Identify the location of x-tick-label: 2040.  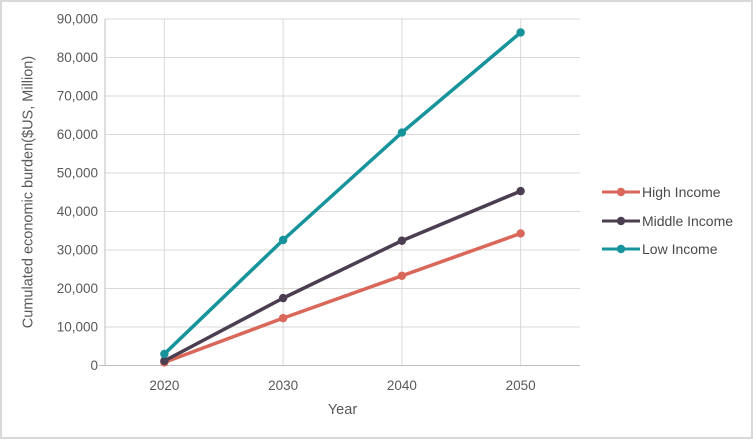
(402, 385).